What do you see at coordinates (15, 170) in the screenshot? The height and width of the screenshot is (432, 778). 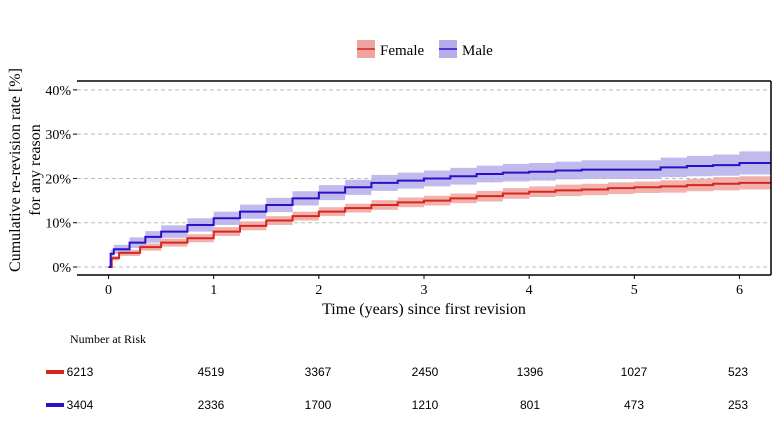 I see `y-axis-label: Cumulative re-revision rate [%]` at bounding box center [15, 170].